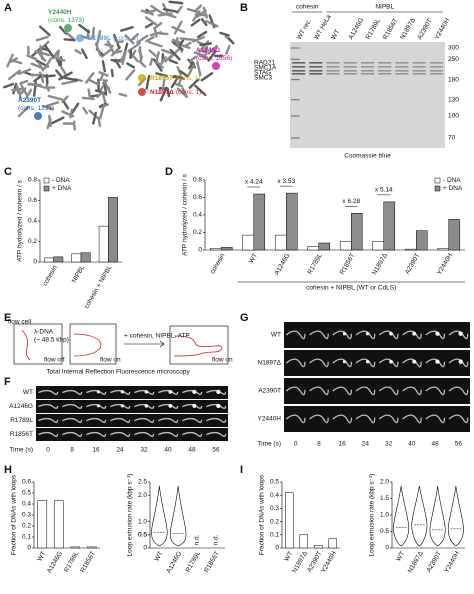 The image size is (474, 594). Describe the element at coordinates (54, 360) in the screenshot. I see `flow-label: flow off` at that location.